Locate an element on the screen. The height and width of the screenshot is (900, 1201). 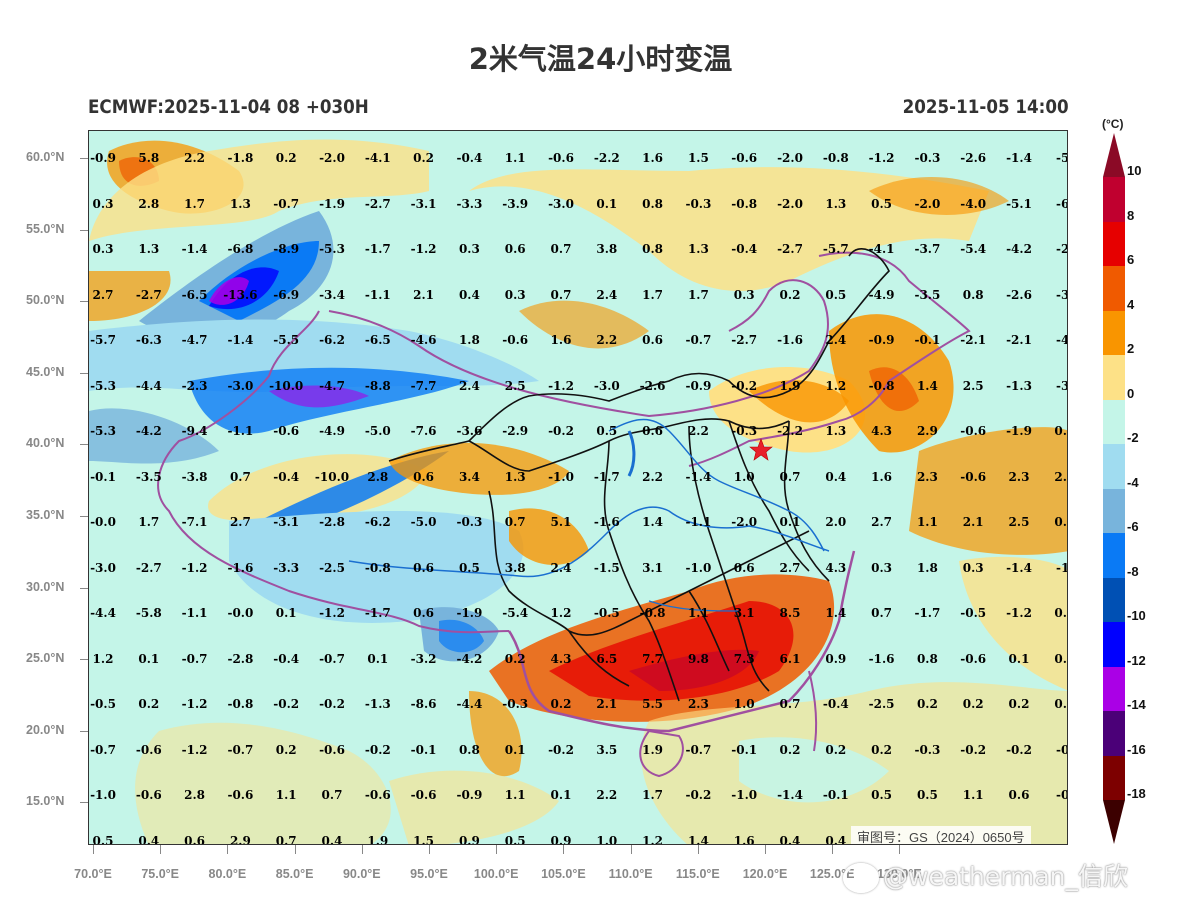
colorbar-level-label: 8 is located at coordinates (1131, 215).